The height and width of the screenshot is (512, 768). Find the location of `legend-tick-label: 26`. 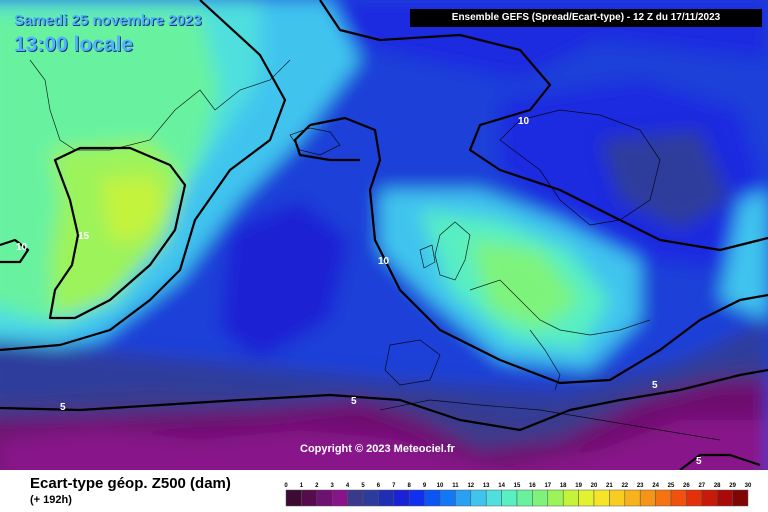

legend-tick-label: 26 is located at coordinates (686, 486).